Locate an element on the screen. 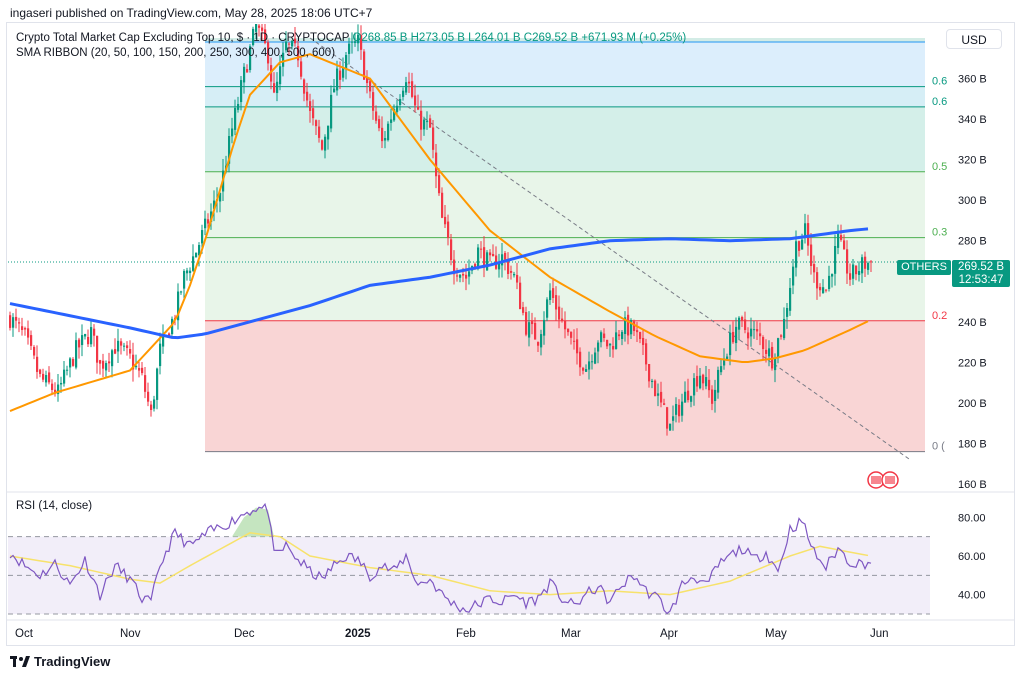  y-tick-label: 340 B is located at coordinates (972, 120).